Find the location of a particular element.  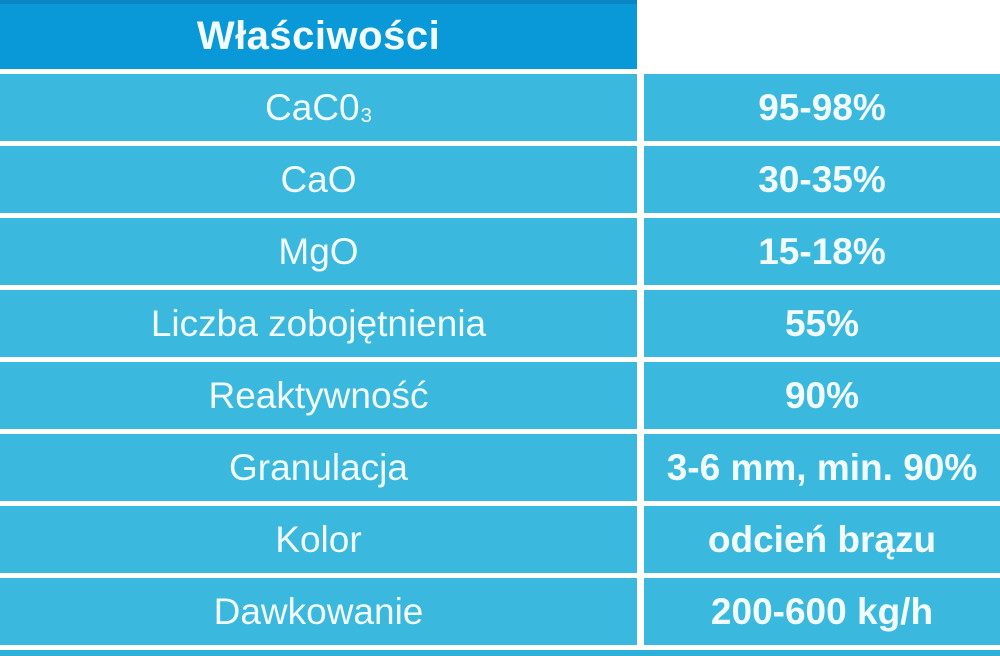

property-value: 200-600 kg/h is located at coordinates (822, 611).